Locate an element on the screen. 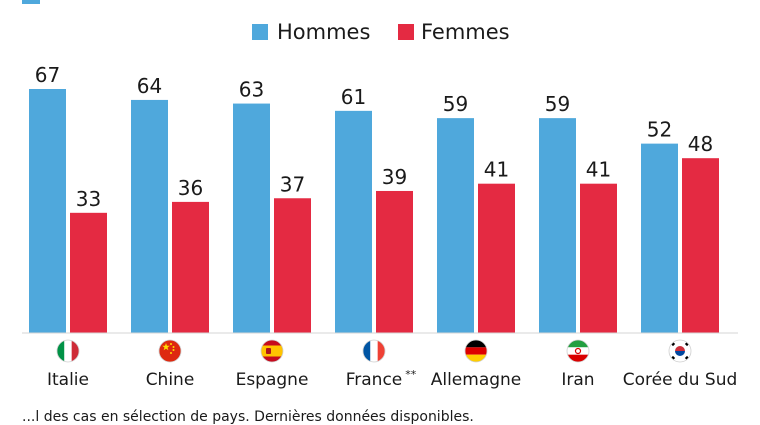  france-flag-icon is located at coordinates (374, 351).